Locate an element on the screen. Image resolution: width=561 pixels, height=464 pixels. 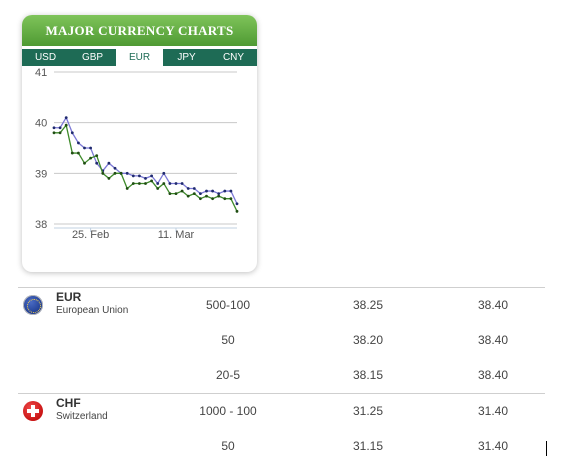
tab-eur: EUR is located at coordinates (139, 57).